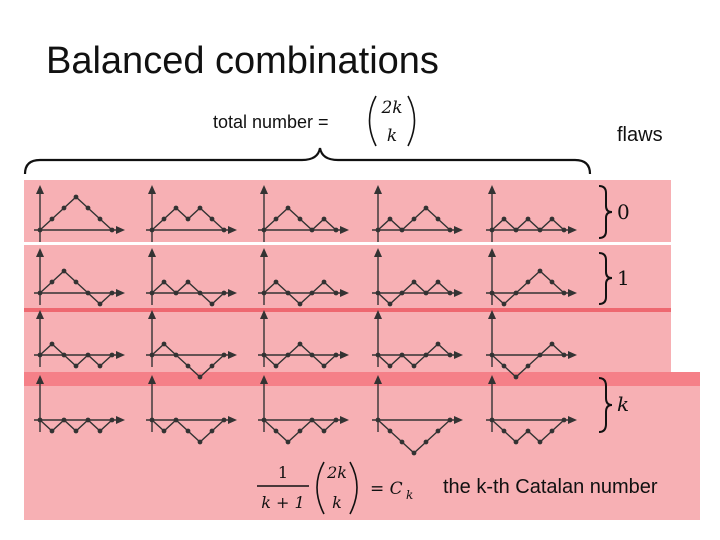 The width and height of the screenshot is (720, 540). I want to click on formula-binomial-top: 2k, so click(336, 472).